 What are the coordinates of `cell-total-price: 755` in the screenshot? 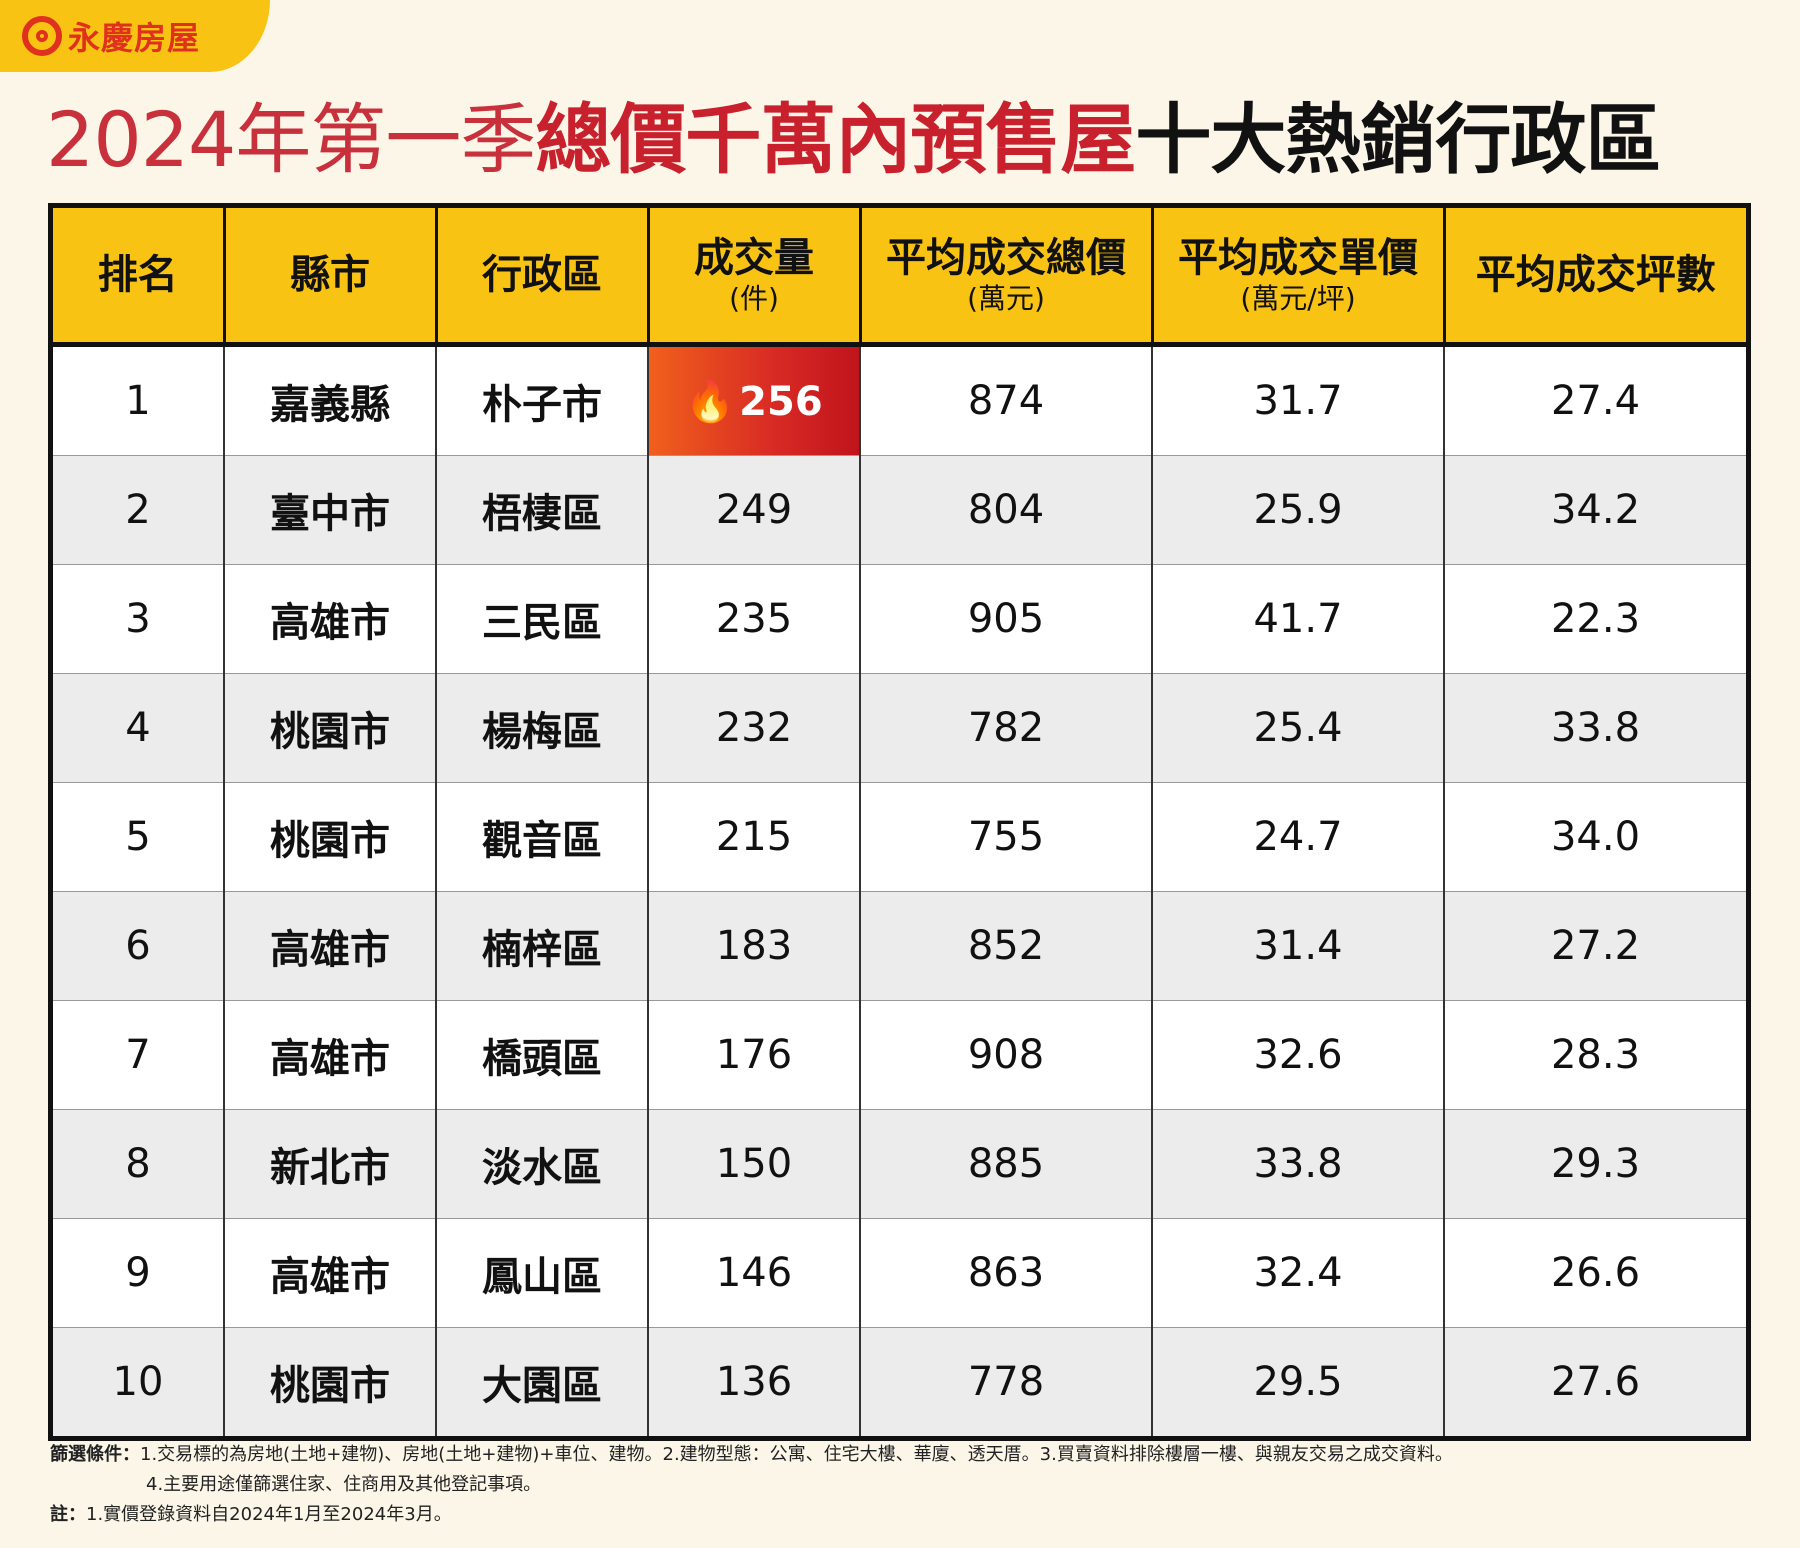 It's located at (1006, 837).